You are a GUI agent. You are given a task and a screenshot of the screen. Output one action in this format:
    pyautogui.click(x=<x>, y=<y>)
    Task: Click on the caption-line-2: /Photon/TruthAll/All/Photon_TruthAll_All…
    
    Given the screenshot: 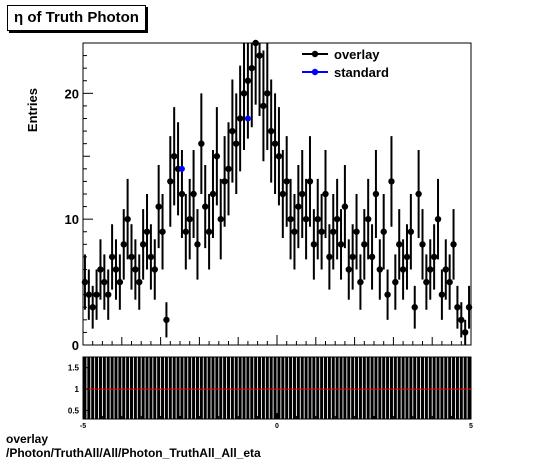 What is the action you would take?
    pyautogui.click(x=133, y=453)
    